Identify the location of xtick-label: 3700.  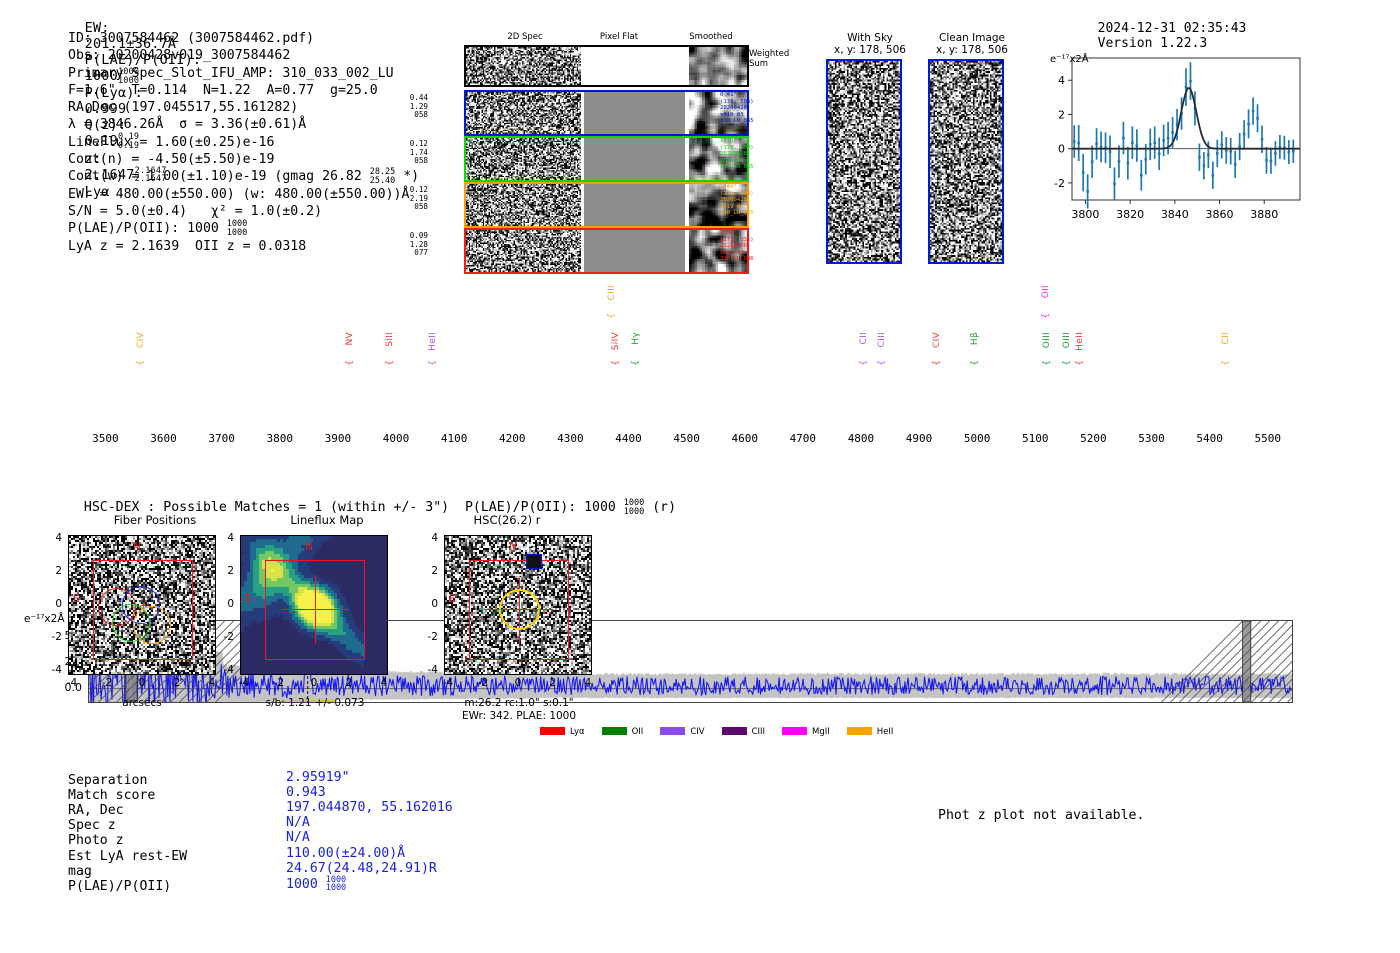
(221, 438).